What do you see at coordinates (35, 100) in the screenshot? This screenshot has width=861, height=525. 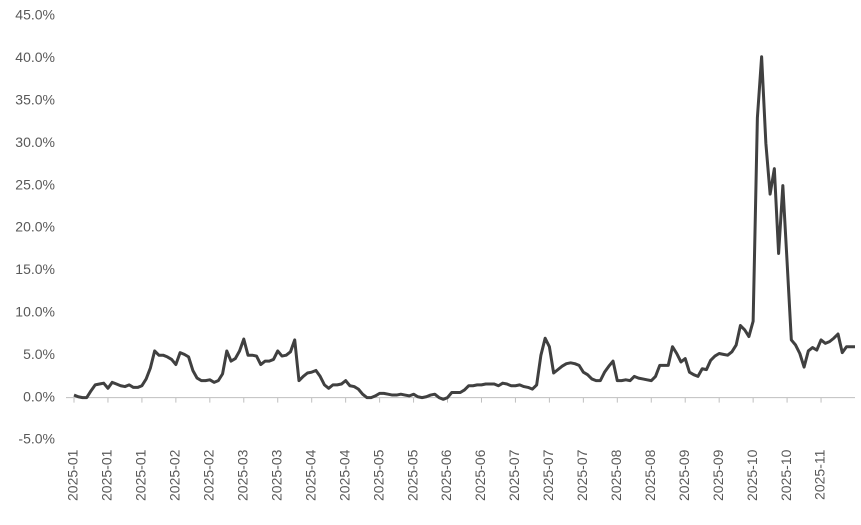 I see `y-tick-label: 35.0%` at bounding box center [35, 100].